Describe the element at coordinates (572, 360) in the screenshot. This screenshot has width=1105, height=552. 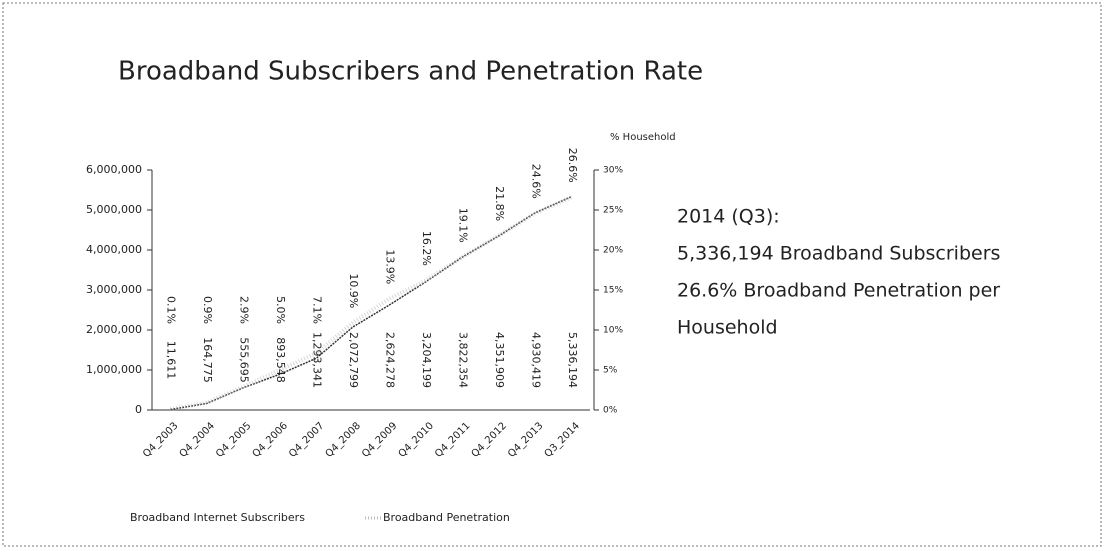
I see `data-label: 5,336,194` at that location.